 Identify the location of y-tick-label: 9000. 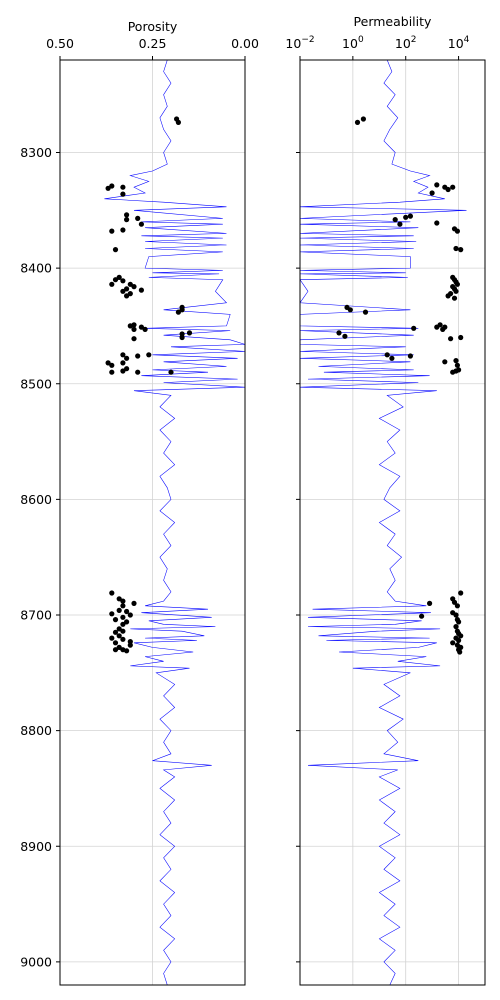
(36, 961).